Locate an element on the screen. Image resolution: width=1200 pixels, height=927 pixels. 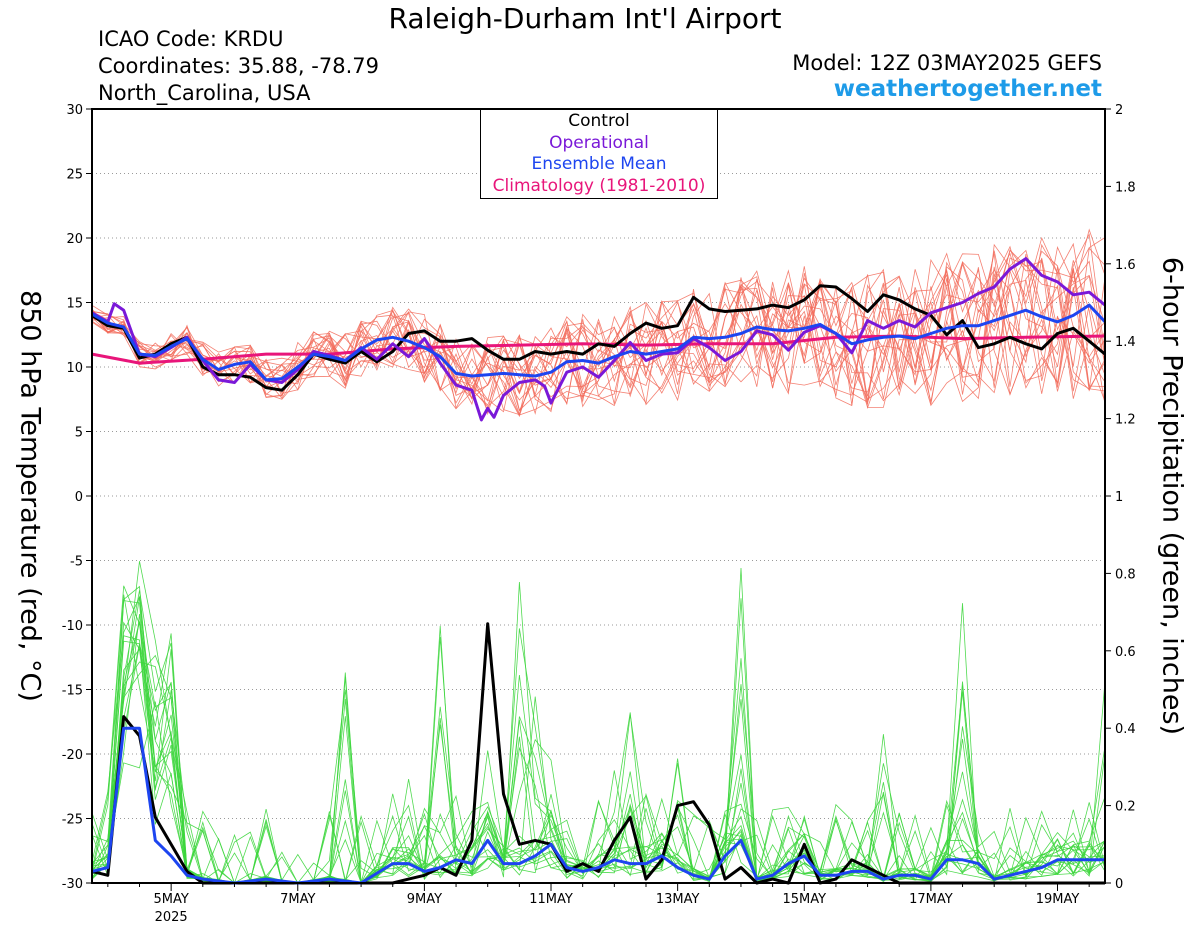
x-tick-label: 11MAY is located at coordinates (551, 899).